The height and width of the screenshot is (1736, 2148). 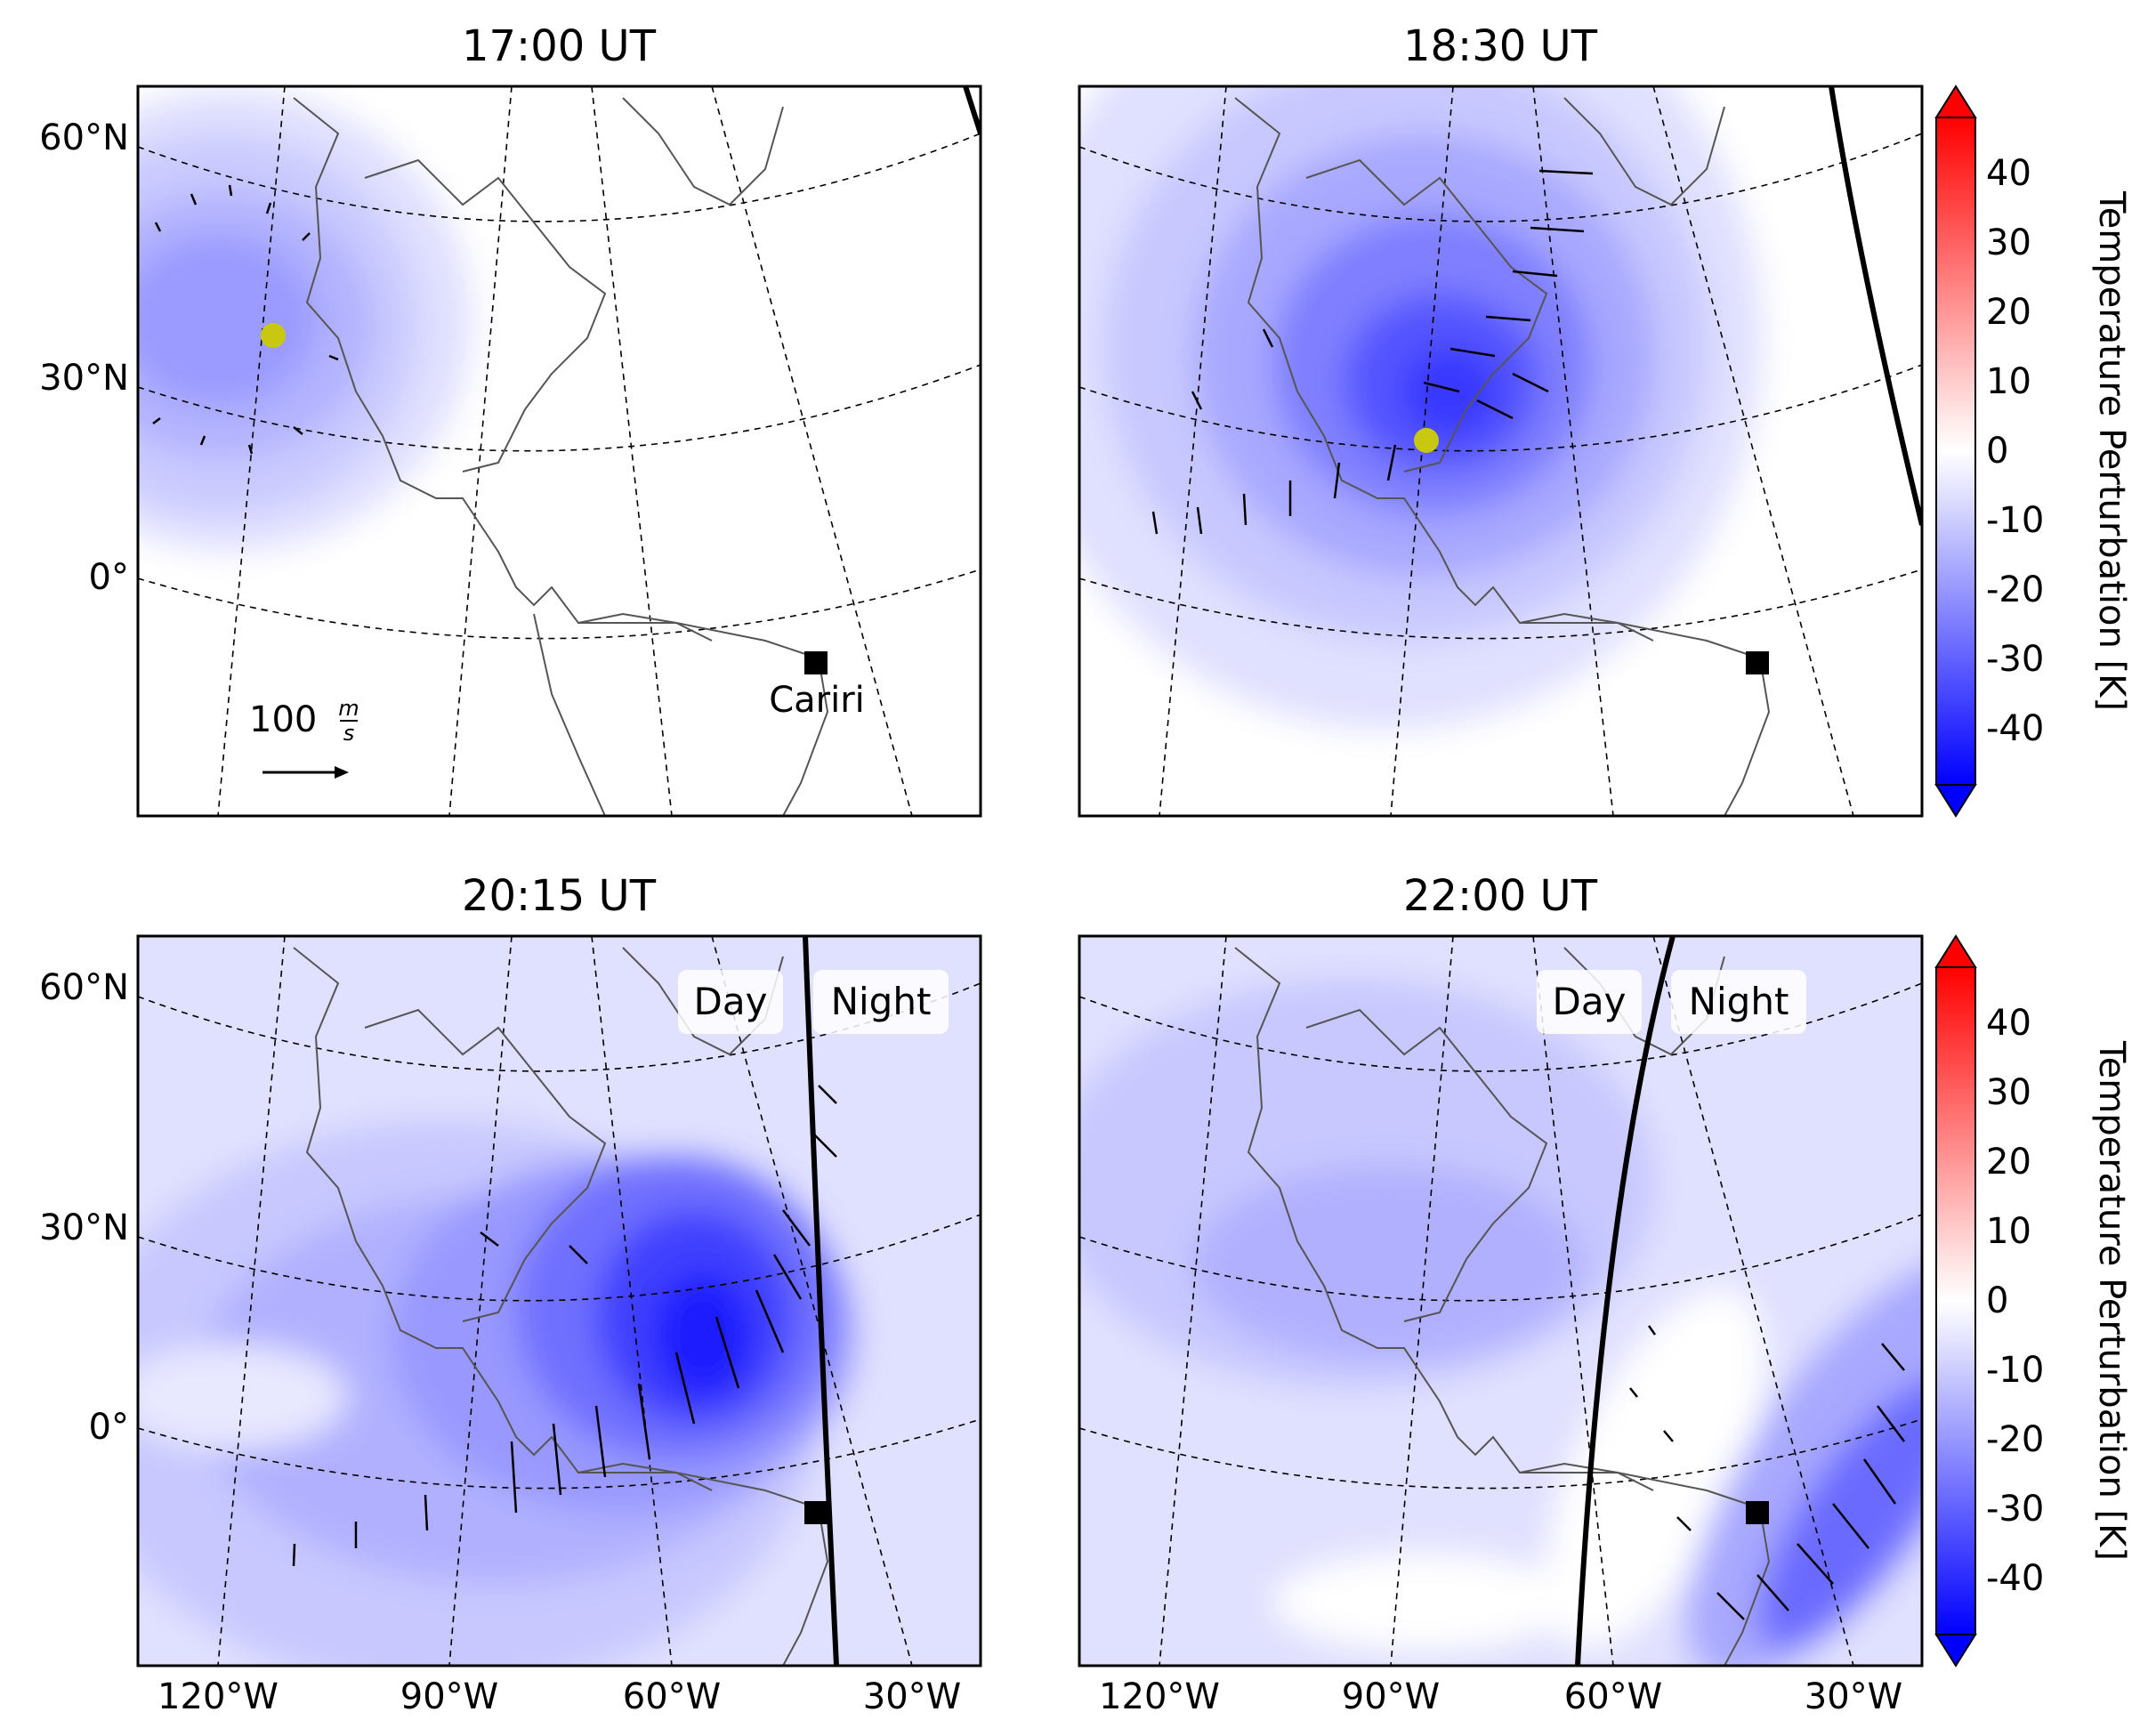 I want to click on scale-unit-denominator: s, so click(x=349, y=733).